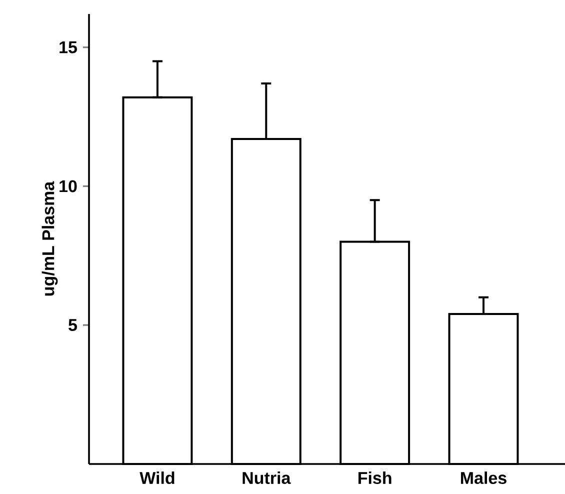 The image size is (565, 494). What do you see at coordinates (73, 325) in the screenshot?
I see `y-tick-label: 5` at bounding box center [73, 325].